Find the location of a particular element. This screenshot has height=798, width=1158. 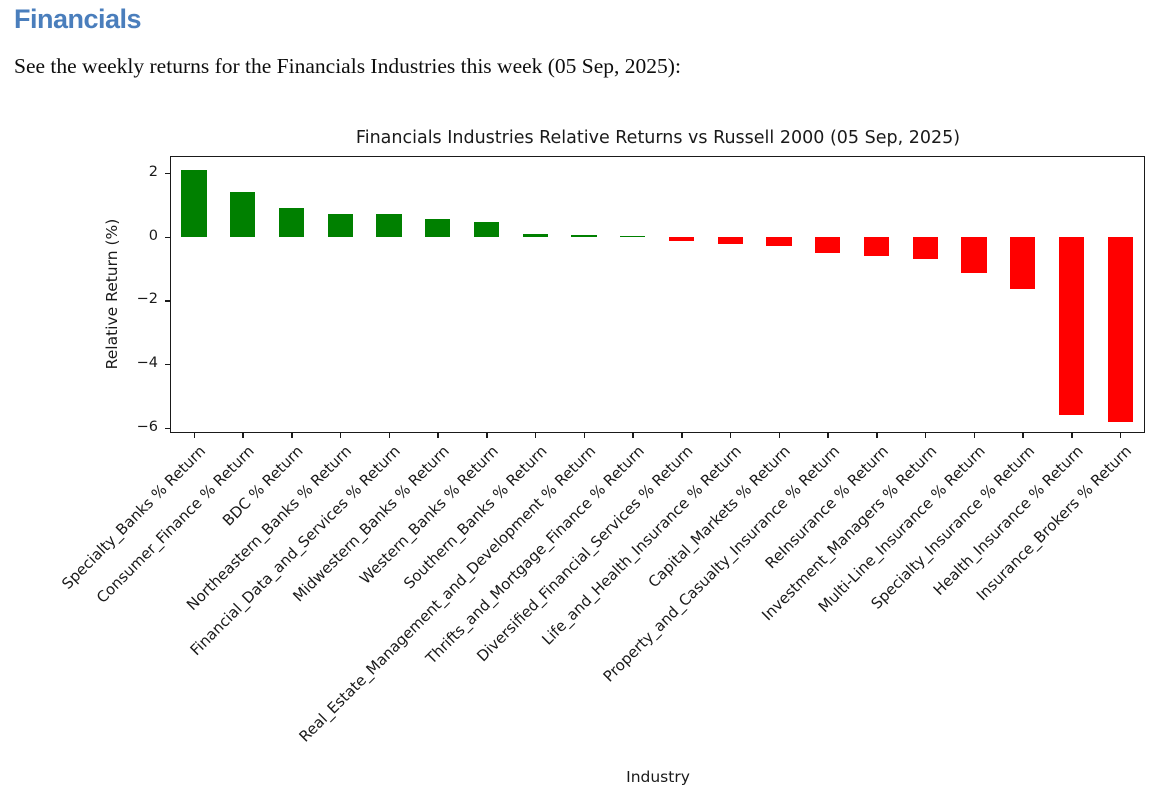

bar-Insurance_Brokers % Return is located at coordinates (1120, 329).